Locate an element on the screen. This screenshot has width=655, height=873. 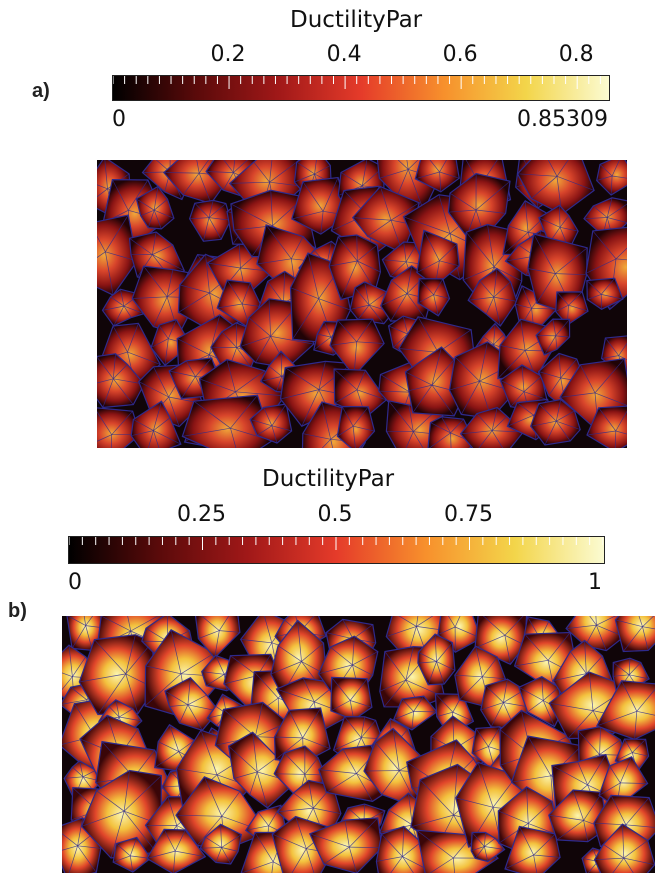
tick-label: 0.6 is located at coordinates (460, 54).